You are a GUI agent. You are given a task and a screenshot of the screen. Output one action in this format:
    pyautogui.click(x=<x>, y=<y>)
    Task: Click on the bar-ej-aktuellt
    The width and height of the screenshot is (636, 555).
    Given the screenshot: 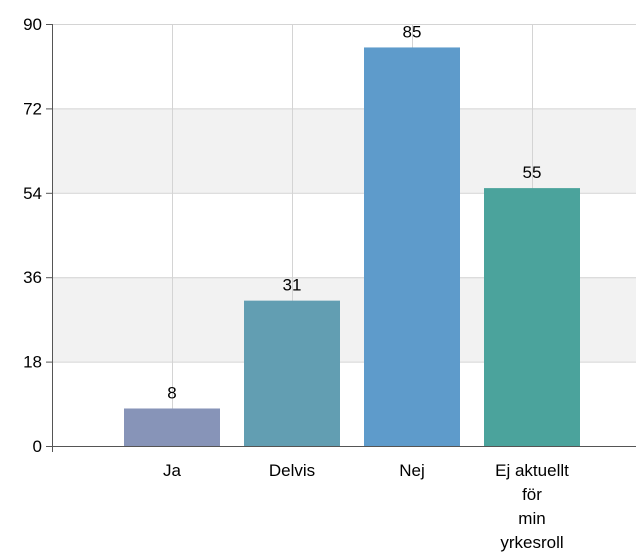 What is the action you would take?
    pyautogui.click(x=532, y=317)
    